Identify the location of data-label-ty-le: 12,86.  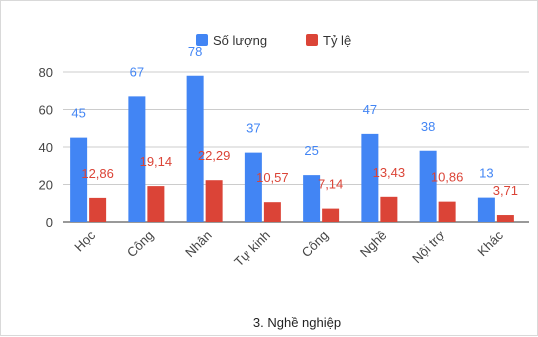
(97, 173).